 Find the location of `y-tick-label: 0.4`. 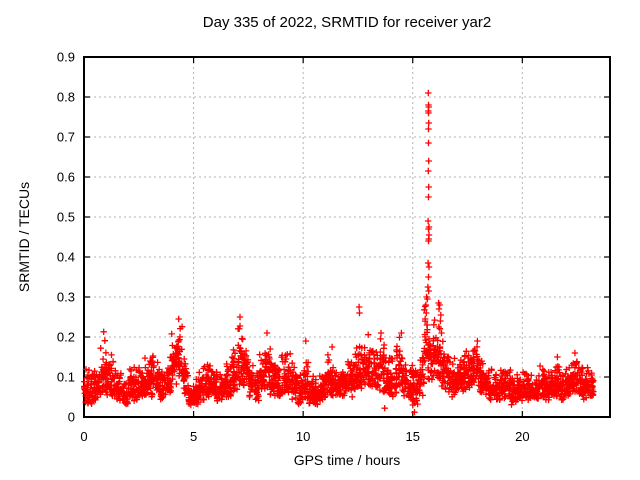

y-tick-label: 0.4 is located at coordinates (66, 257).